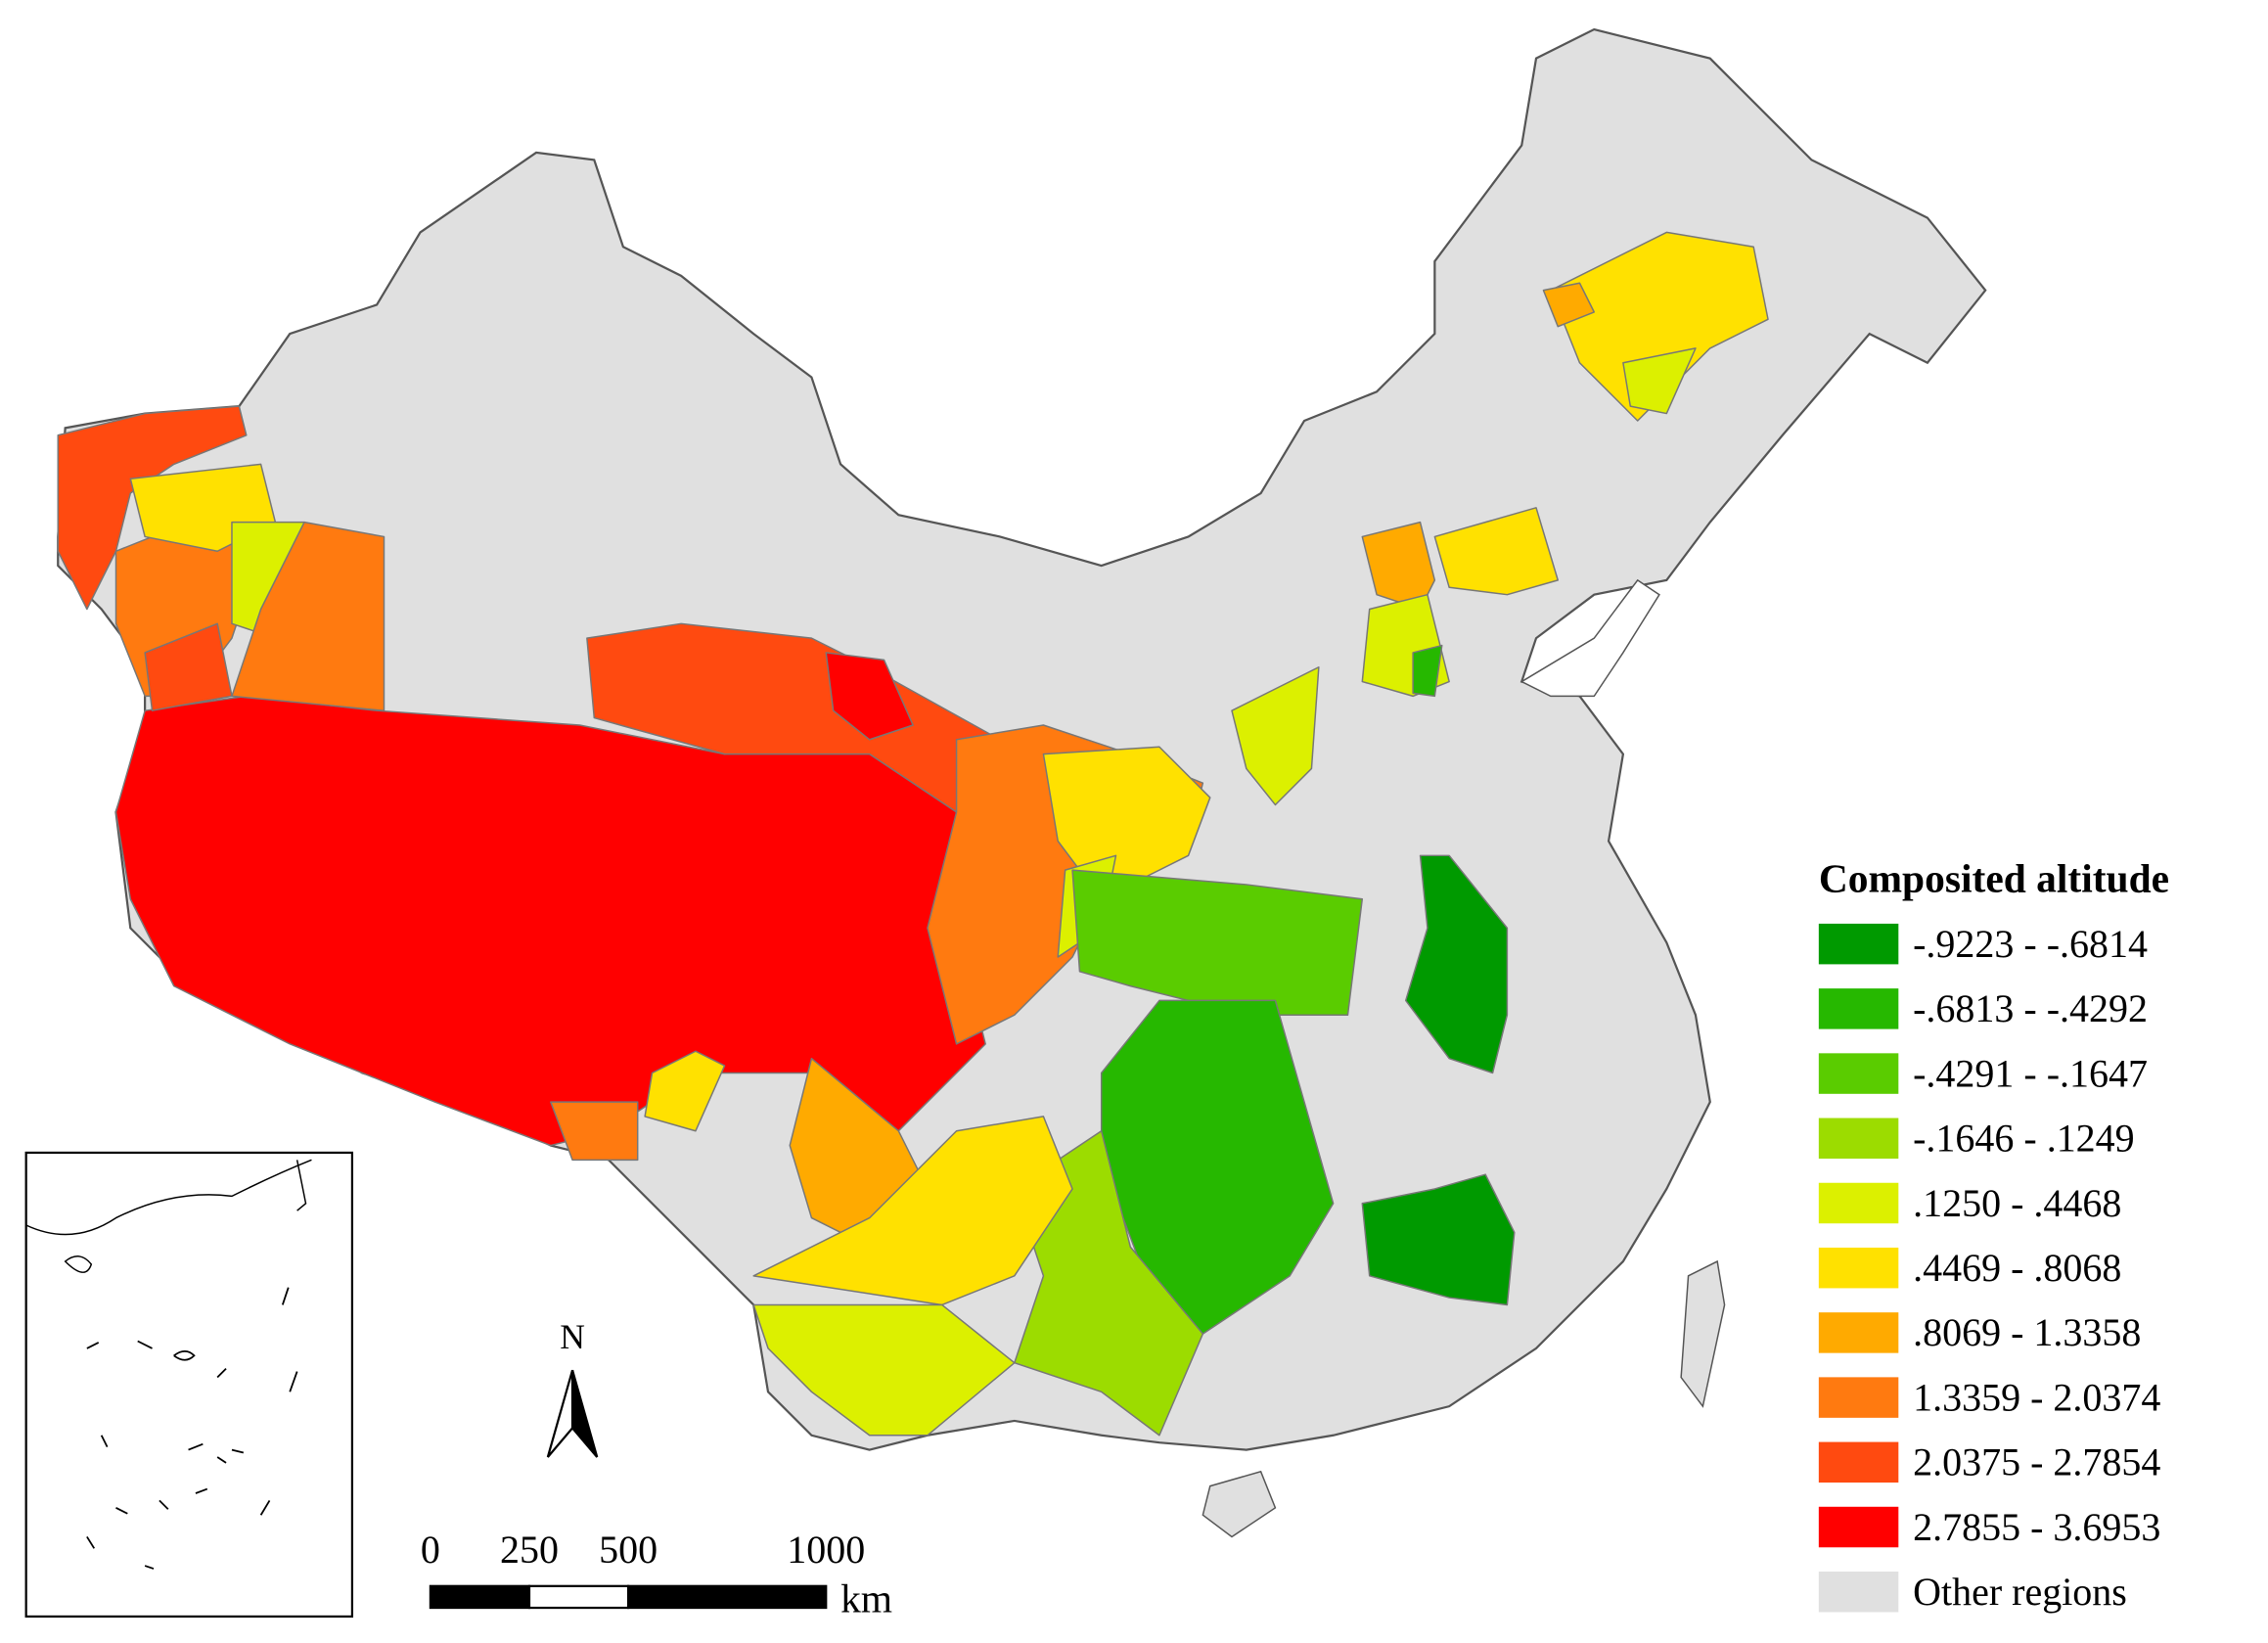 The image size is (2268, 1643). What do you see at coordinates (2020, 1592) in the screenshot?
I see `legend-label: Other regions` at bounding box center [2020, 1592].